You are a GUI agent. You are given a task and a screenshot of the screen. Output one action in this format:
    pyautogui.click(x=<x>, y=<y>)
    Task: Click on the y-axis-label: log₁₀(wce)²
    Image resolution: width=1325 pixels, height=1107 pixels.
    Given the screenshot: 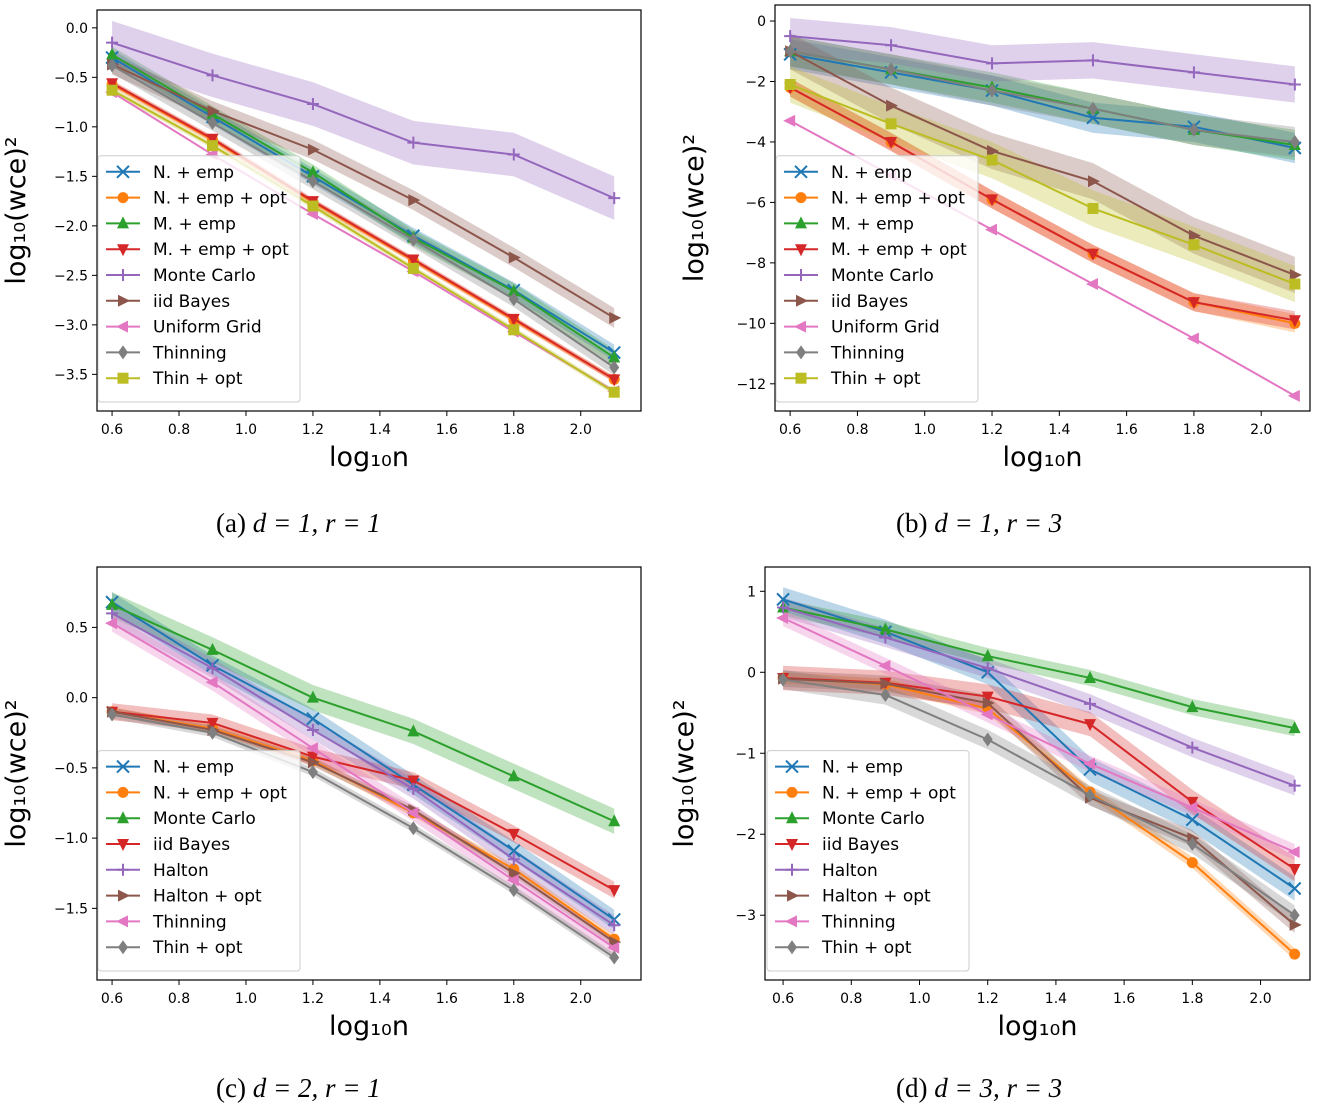 What is the action you would take?
    pyautogui.click(x=16, y=773)
    